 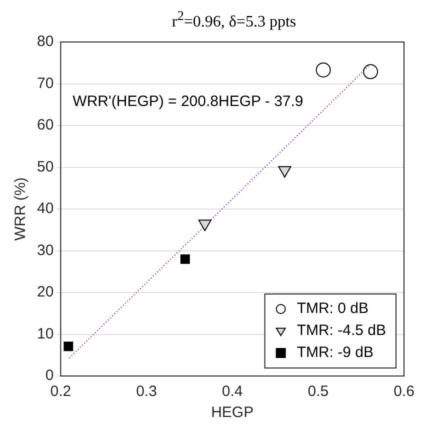 I want to click on legend-label: TMR: -4.5 dB, so click(x=341, y=331).